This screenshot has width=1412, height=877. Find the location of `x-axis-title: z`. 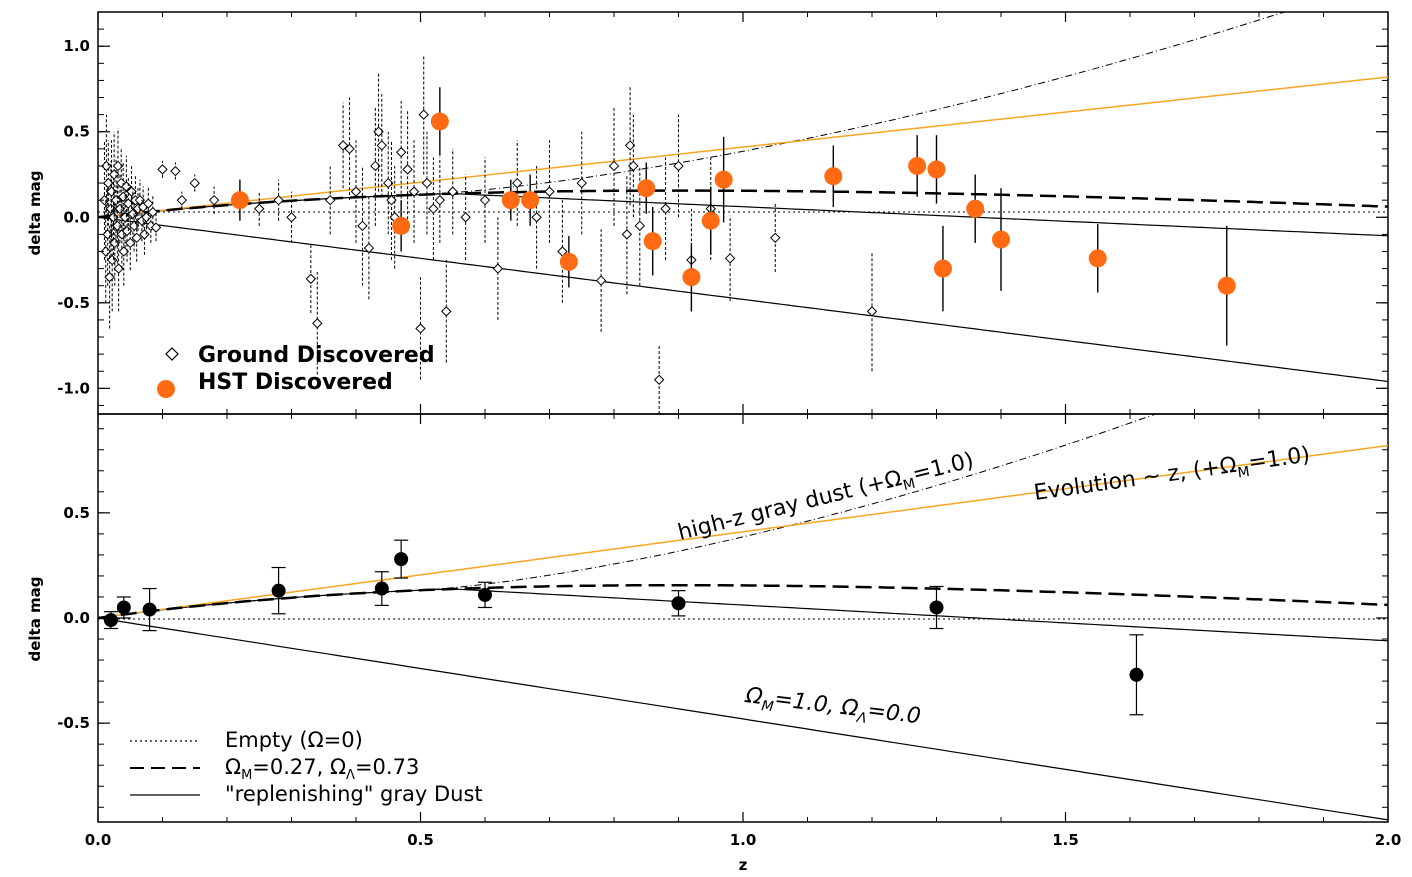

x-axis-title: z is located at coordinates (743, 865).